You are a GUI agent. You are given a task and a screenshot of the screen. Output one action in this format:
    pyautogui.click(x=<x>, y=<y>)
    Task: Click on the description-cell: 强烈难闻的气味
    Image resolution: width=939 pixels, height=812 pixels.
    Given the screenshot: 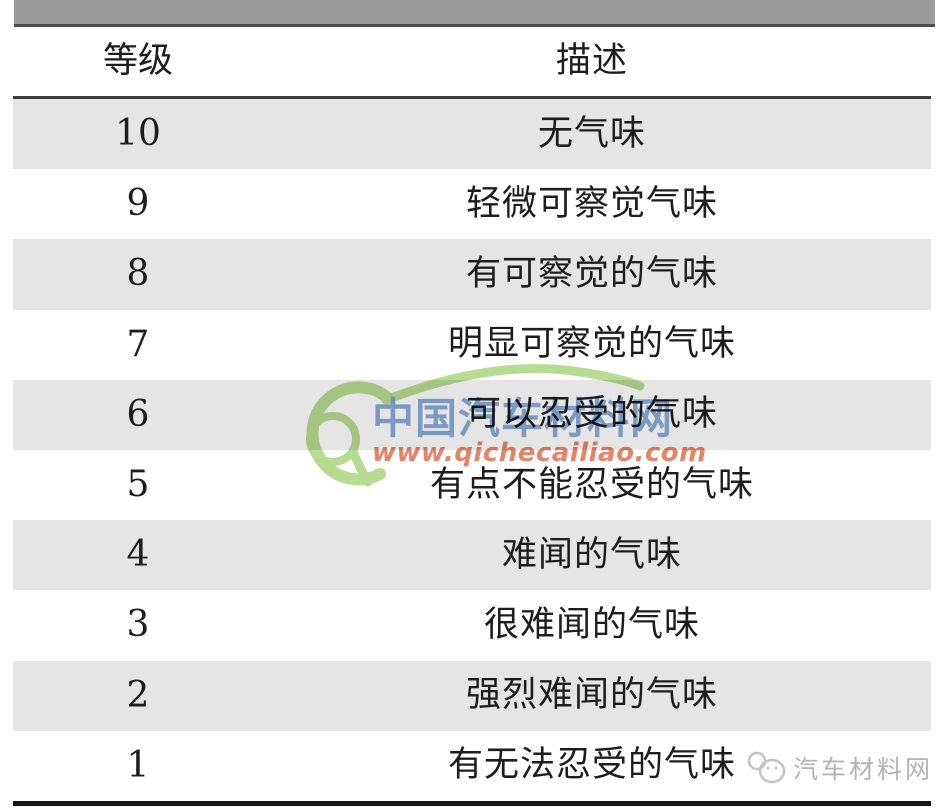 What is the action you would take?
    pyautogui.click(x=591, y=695)
    